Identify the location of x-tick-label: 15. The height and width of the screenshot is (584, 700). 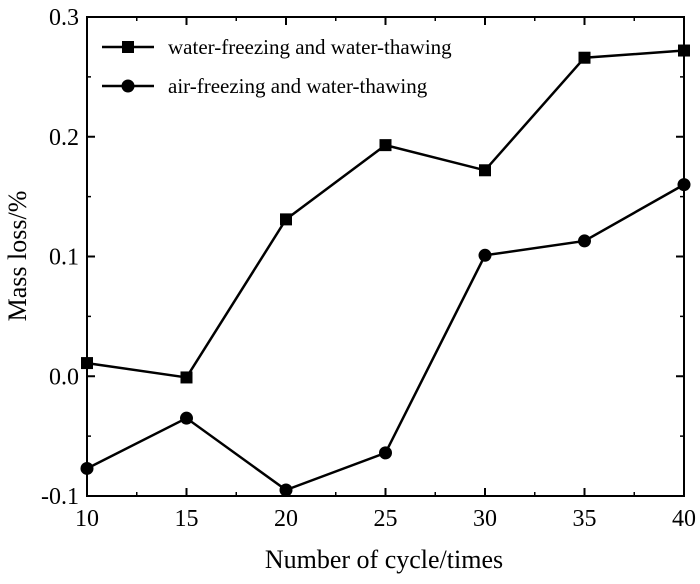
(187, 519).